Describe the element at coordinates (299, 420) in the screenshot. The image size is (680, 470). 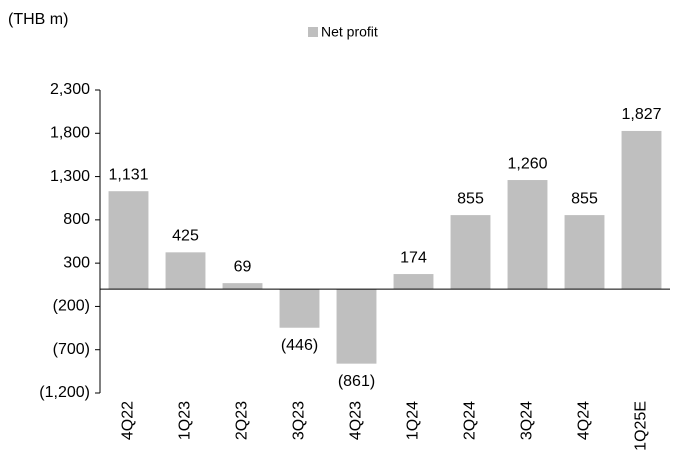
I see `x-tick-label: 3Q23` at that location.